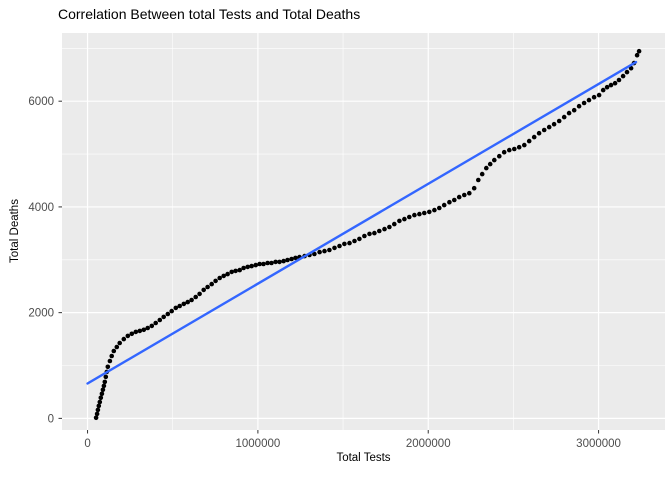 The image size is (672, 480). I want to click on x-tick-label: 3000000, so click(598, 444).